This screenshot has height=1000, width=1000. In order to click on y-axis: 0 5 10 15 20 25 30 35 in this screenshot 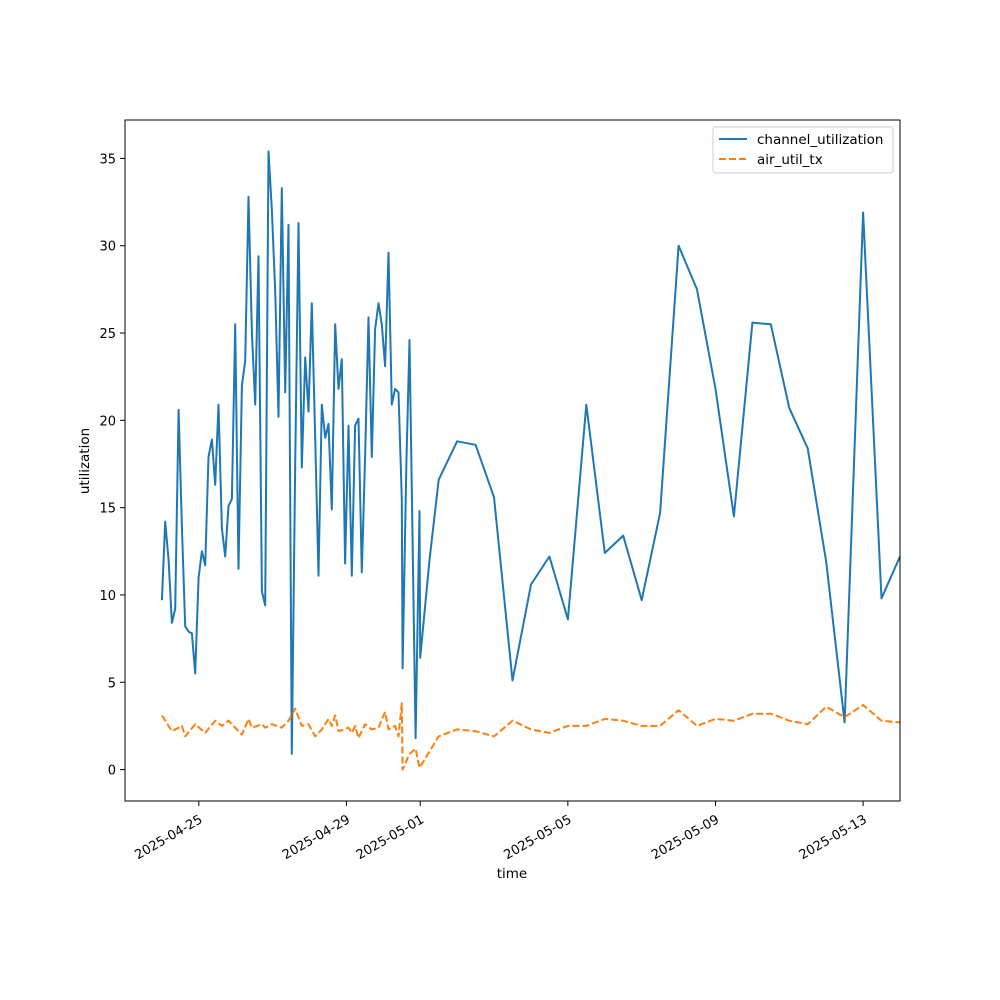, I will do `click(112, 465)`.